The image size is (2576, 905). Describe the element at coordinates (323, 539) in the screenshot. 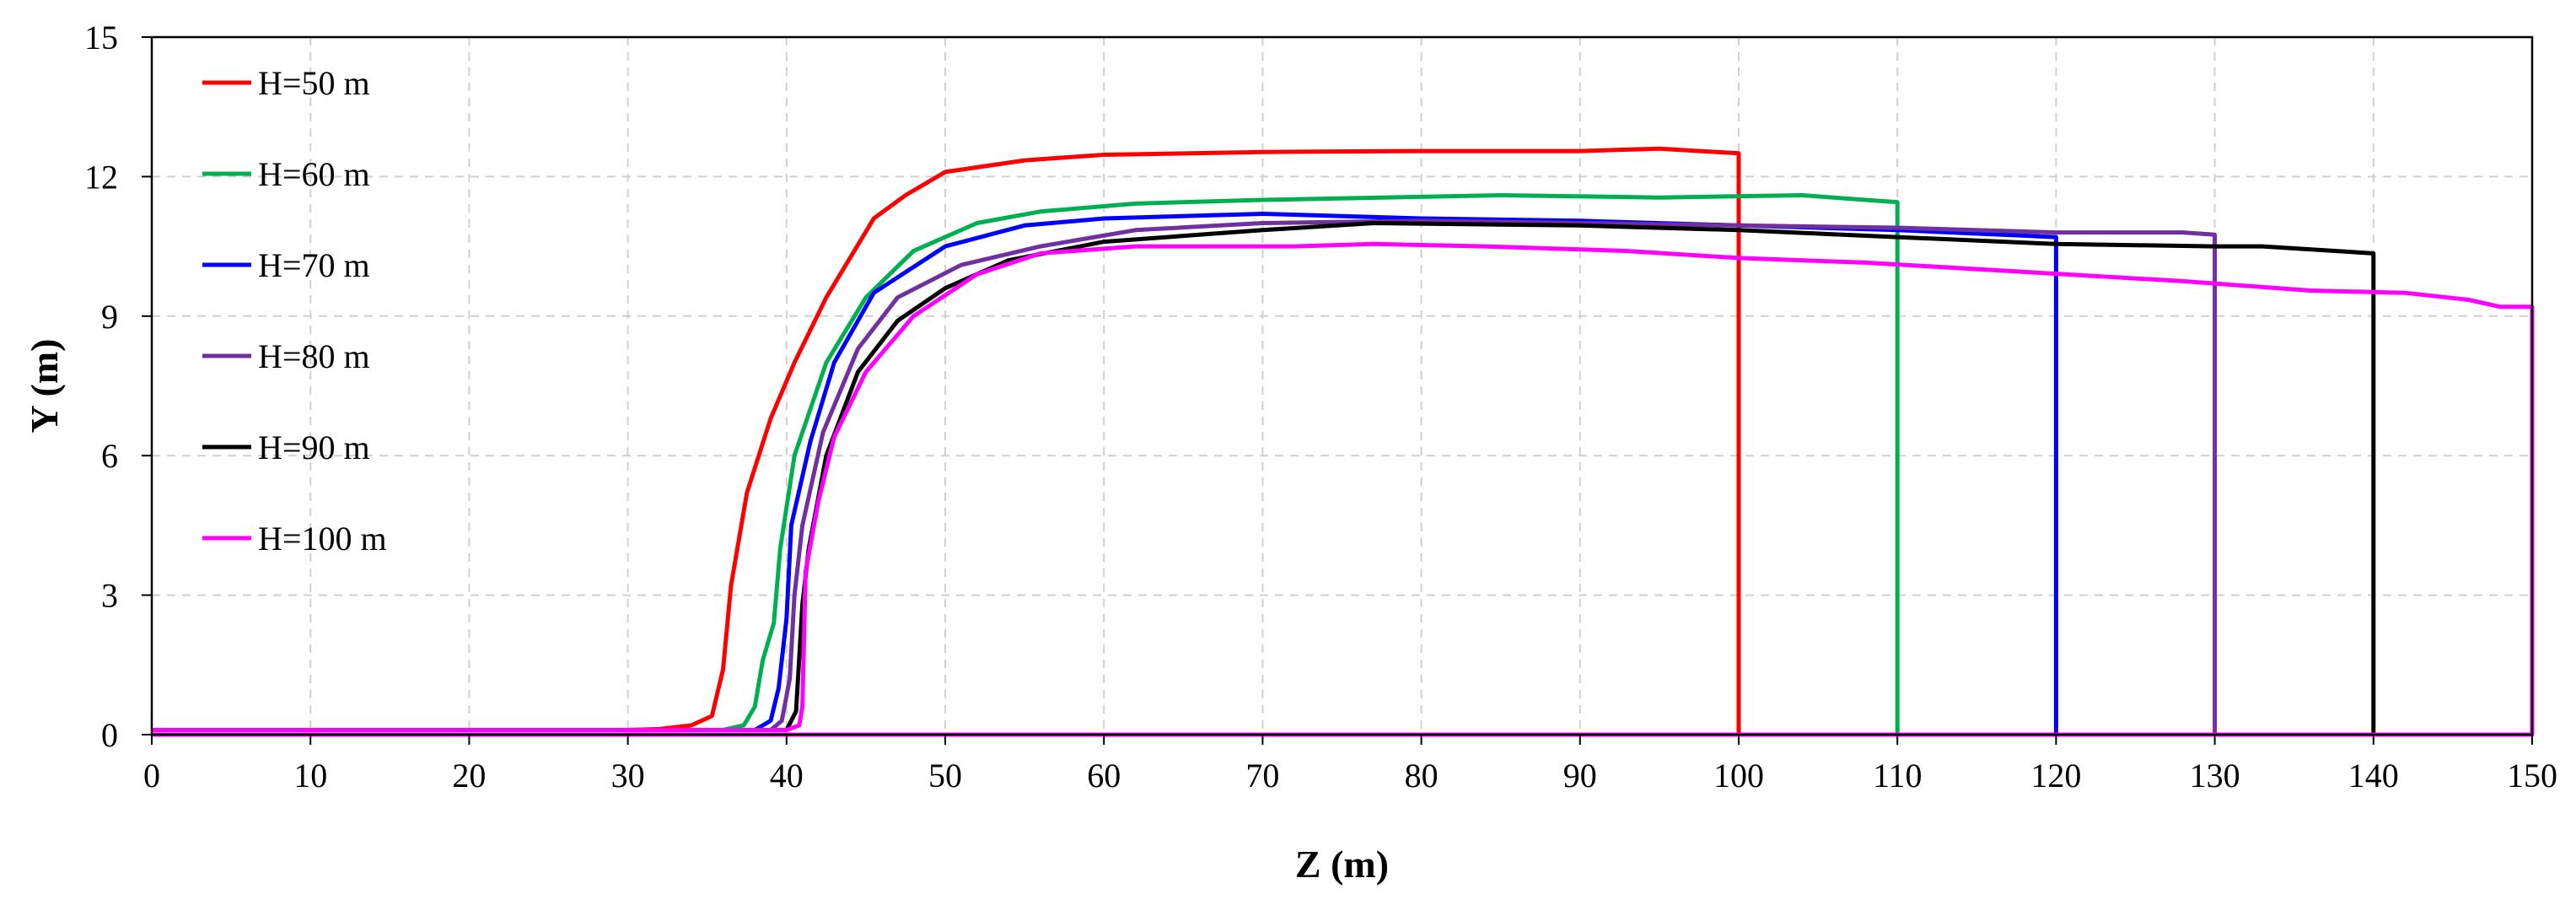

I see `legend-label: H=100 m` at that location.